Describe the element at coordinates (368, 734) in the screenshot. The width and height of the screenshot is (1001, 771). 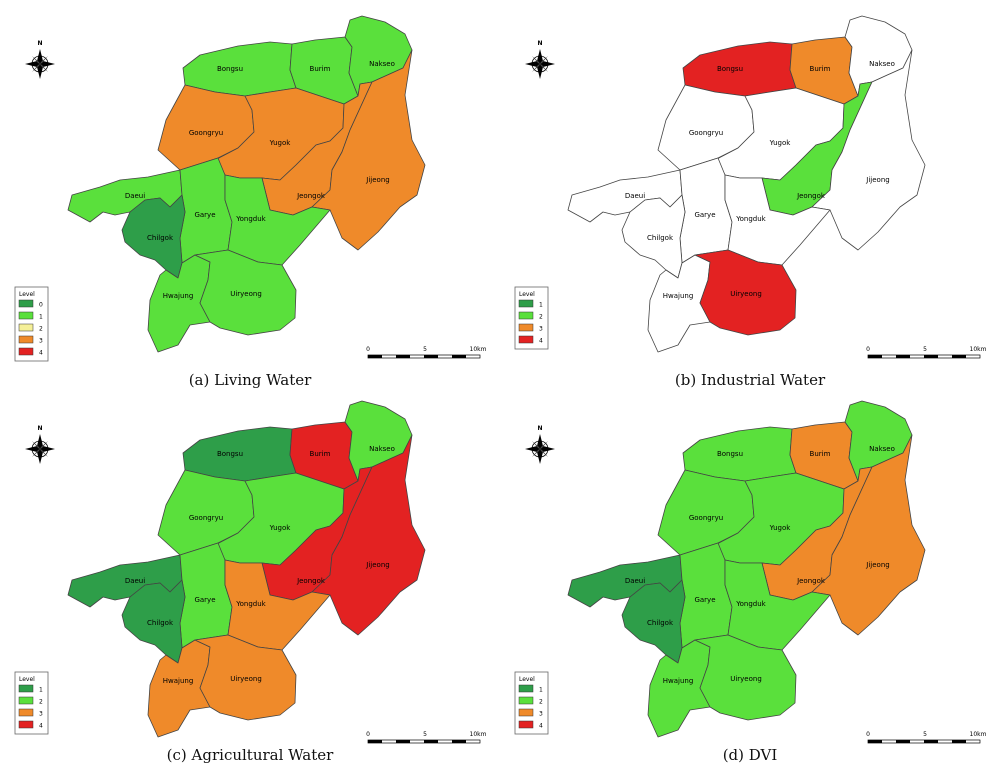
I see `scale-label: 0` at that location.